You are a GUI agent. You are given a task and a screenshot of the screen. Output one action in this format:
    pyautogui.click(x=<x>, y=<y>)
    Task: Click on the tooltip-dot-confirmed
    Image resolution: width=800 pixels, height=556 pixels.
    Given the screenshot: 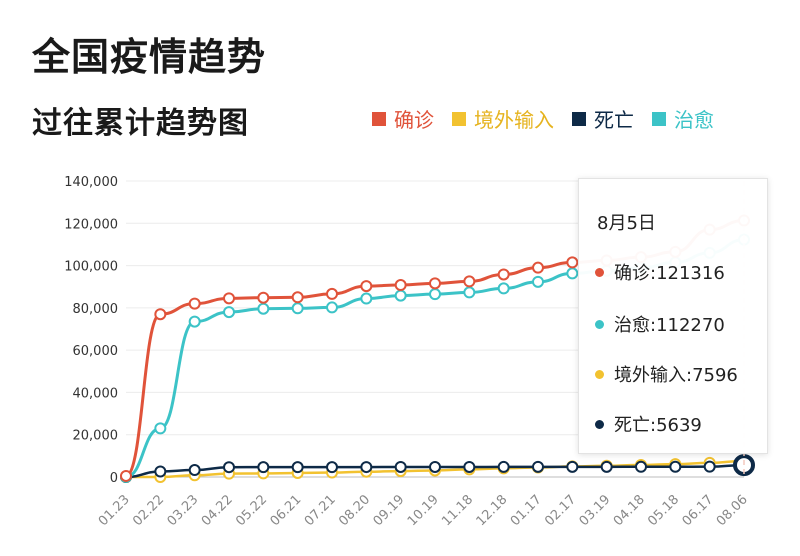 What is the action you would take?
    pyautogui.click(x=599, y=272)
    